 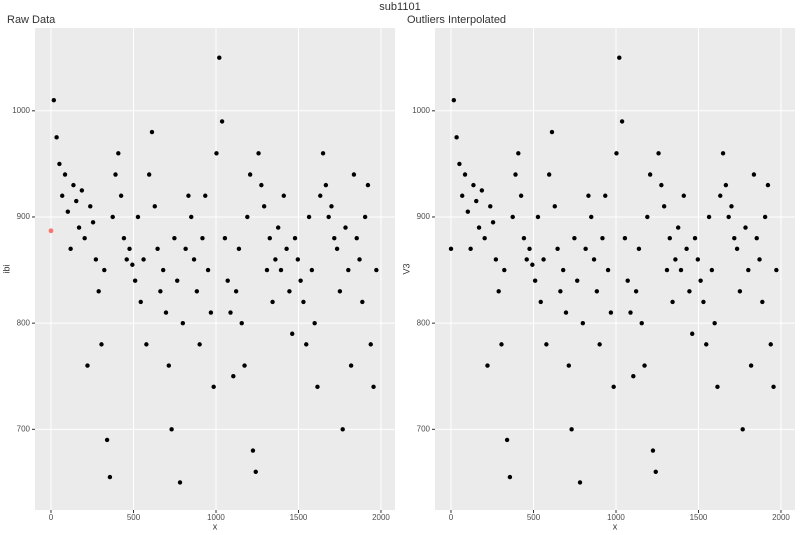 What do you see at coordinates (215, 526) in the screenshot?
I see `x-axis-label: x` at bounding box center [215, 526].